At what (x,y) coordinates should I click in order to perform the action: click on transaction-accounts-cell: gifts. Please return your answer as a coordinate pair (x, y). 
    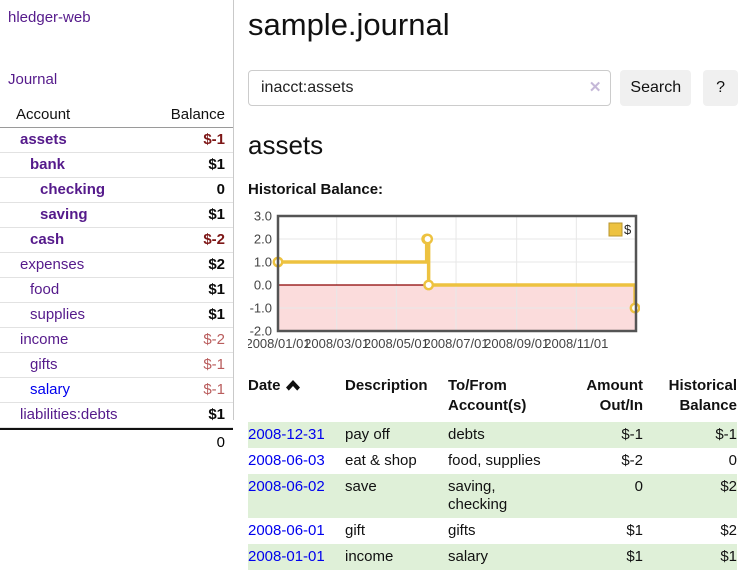
    Looking at the image, I should click on (462, 530).